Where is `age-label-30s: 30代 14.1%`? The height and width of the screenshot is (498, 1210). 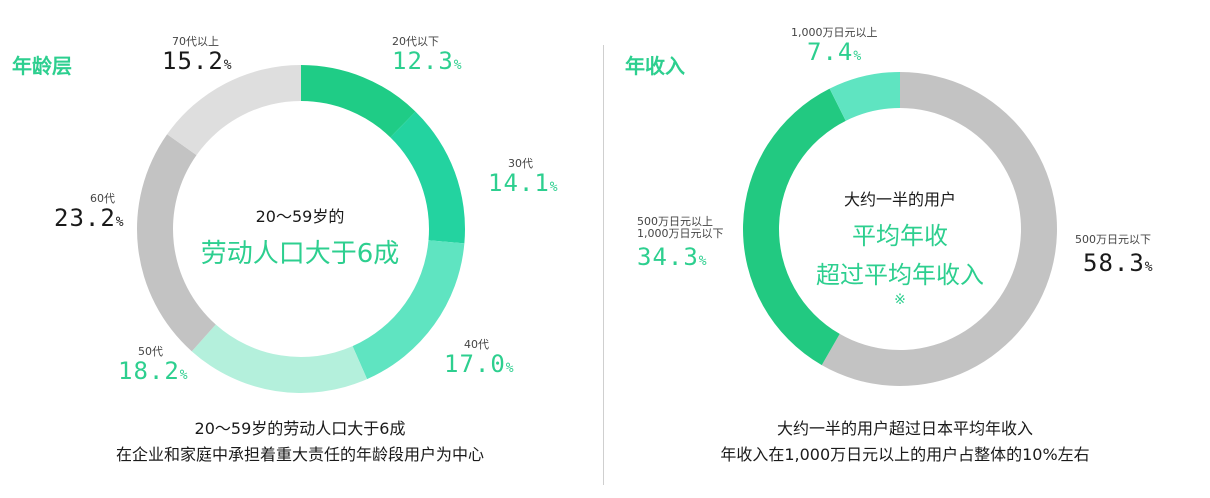
age-label-30s: 30代 14.1% is located at coordinates (523, 177).